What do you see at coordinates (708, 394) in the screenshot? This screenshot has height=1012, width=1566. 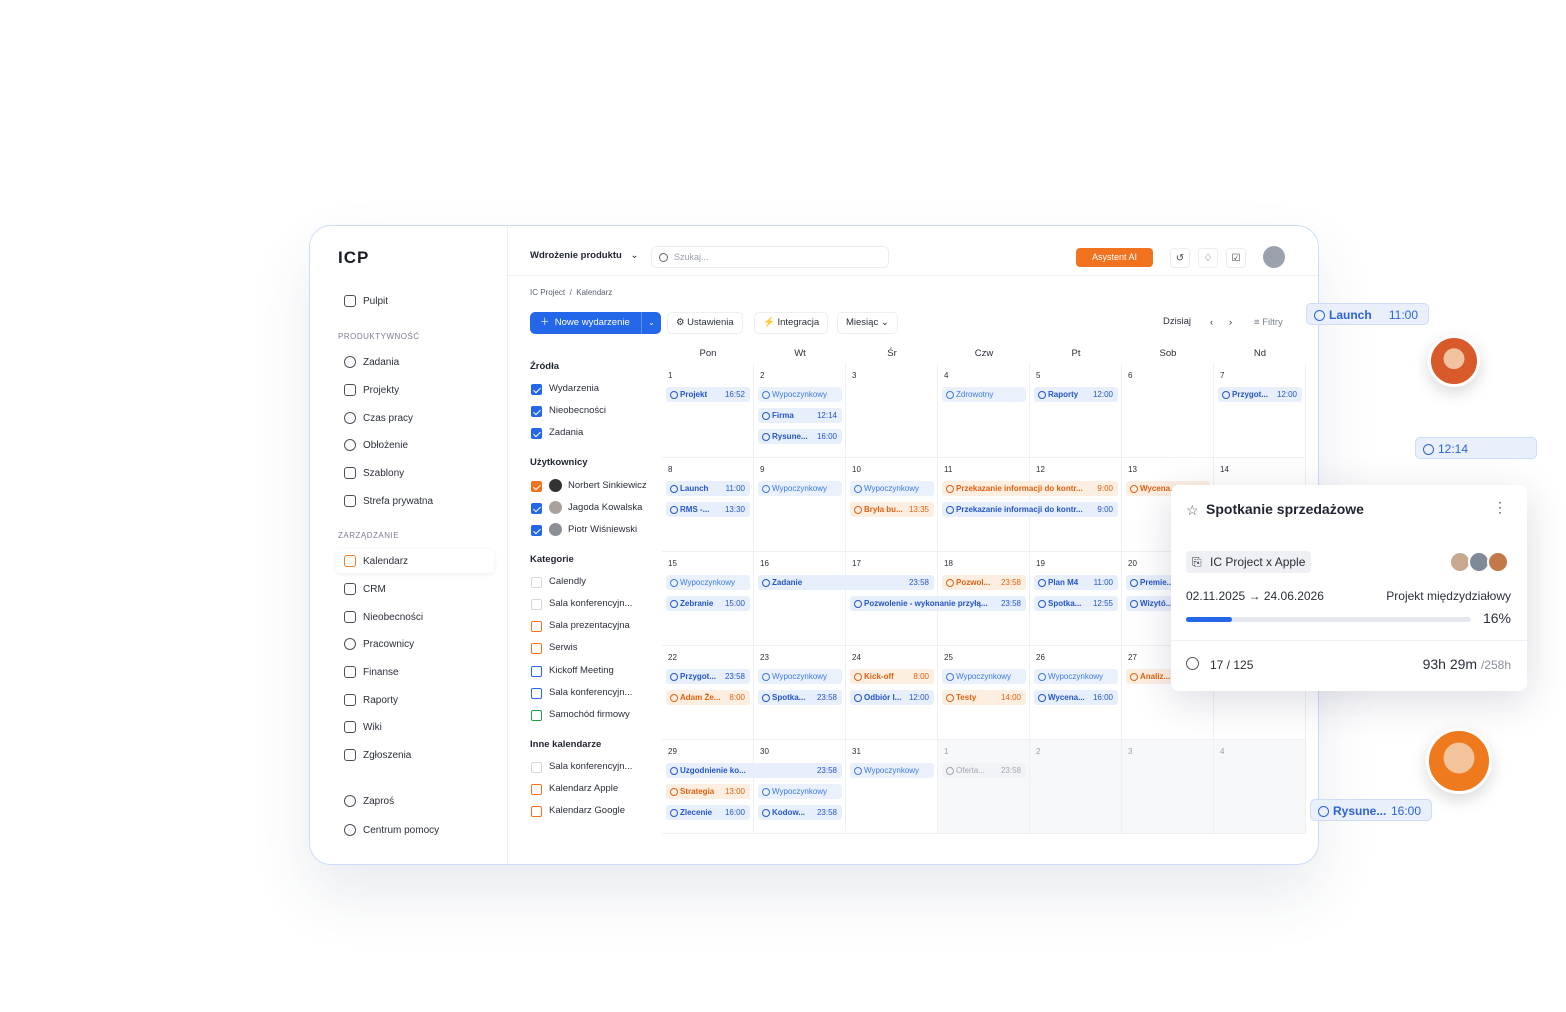 I see `calendar-event: Projekt 16:52` at bounding box center [708, 394].